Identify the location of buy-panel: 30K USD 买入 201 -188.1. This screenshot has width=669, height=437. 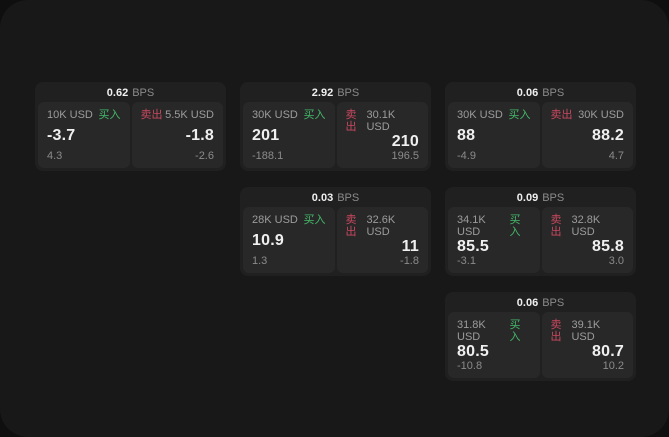
(289, 135).